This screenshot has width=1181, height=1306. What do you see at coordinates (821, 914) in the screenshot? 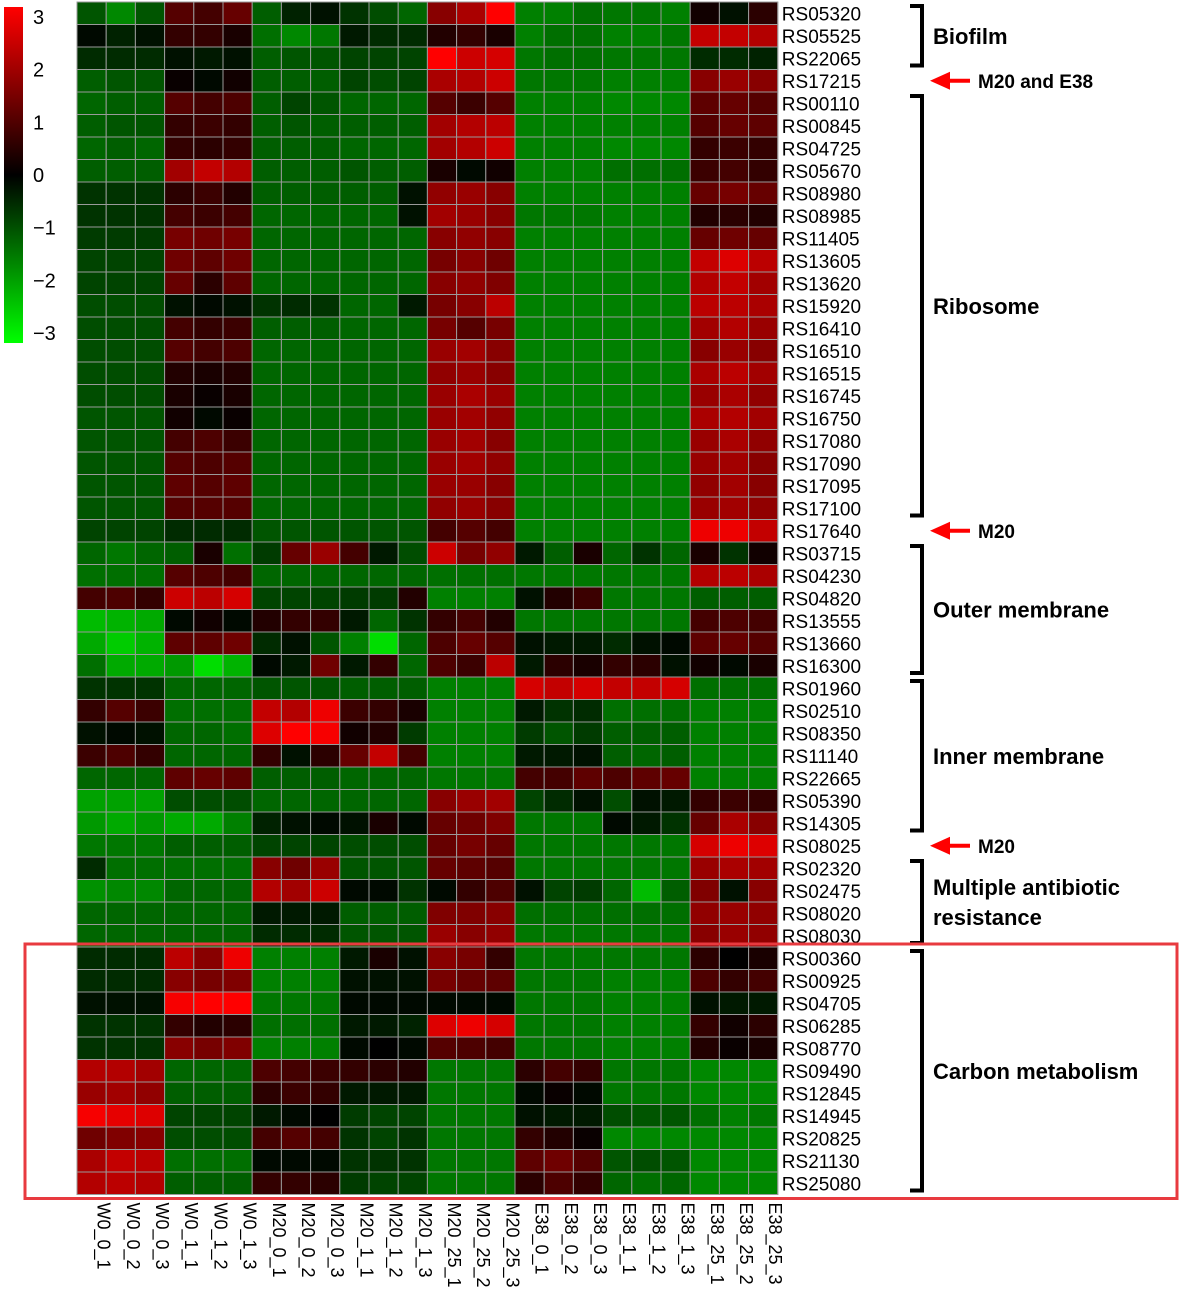
I see `row-label: RS08020` at bounding box center [821, 914].